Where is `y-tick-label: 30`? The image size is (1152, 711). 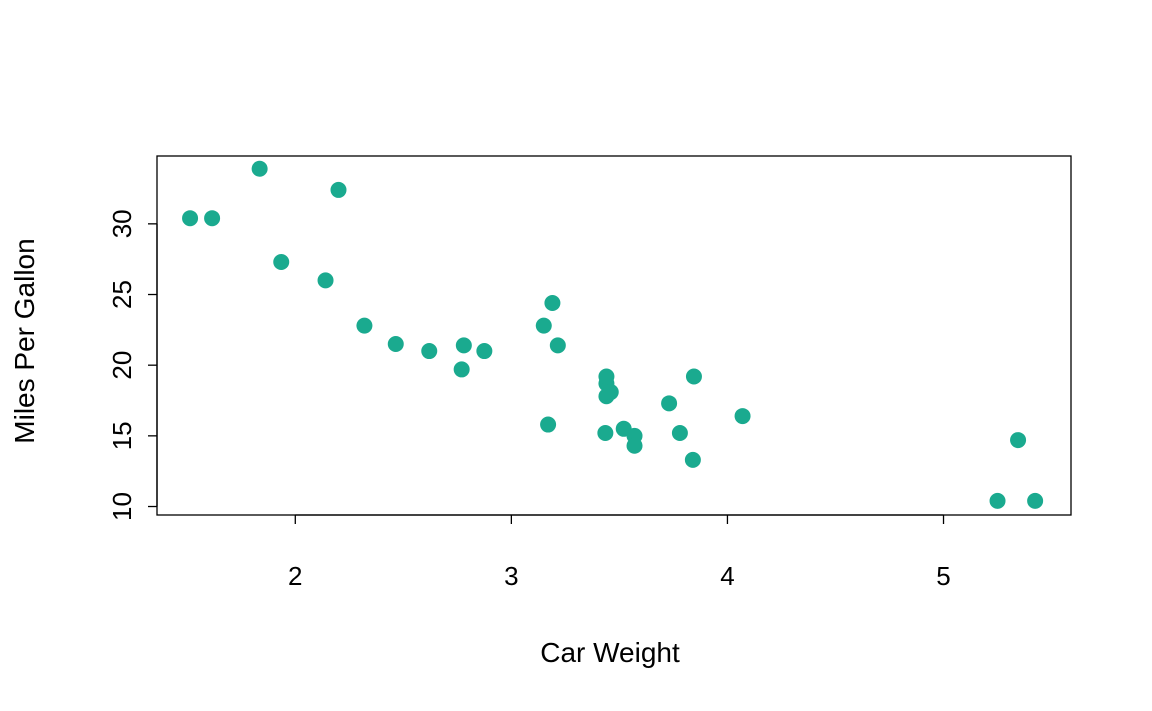 y-tick-label: 30 is located at coordinates (122, 223).